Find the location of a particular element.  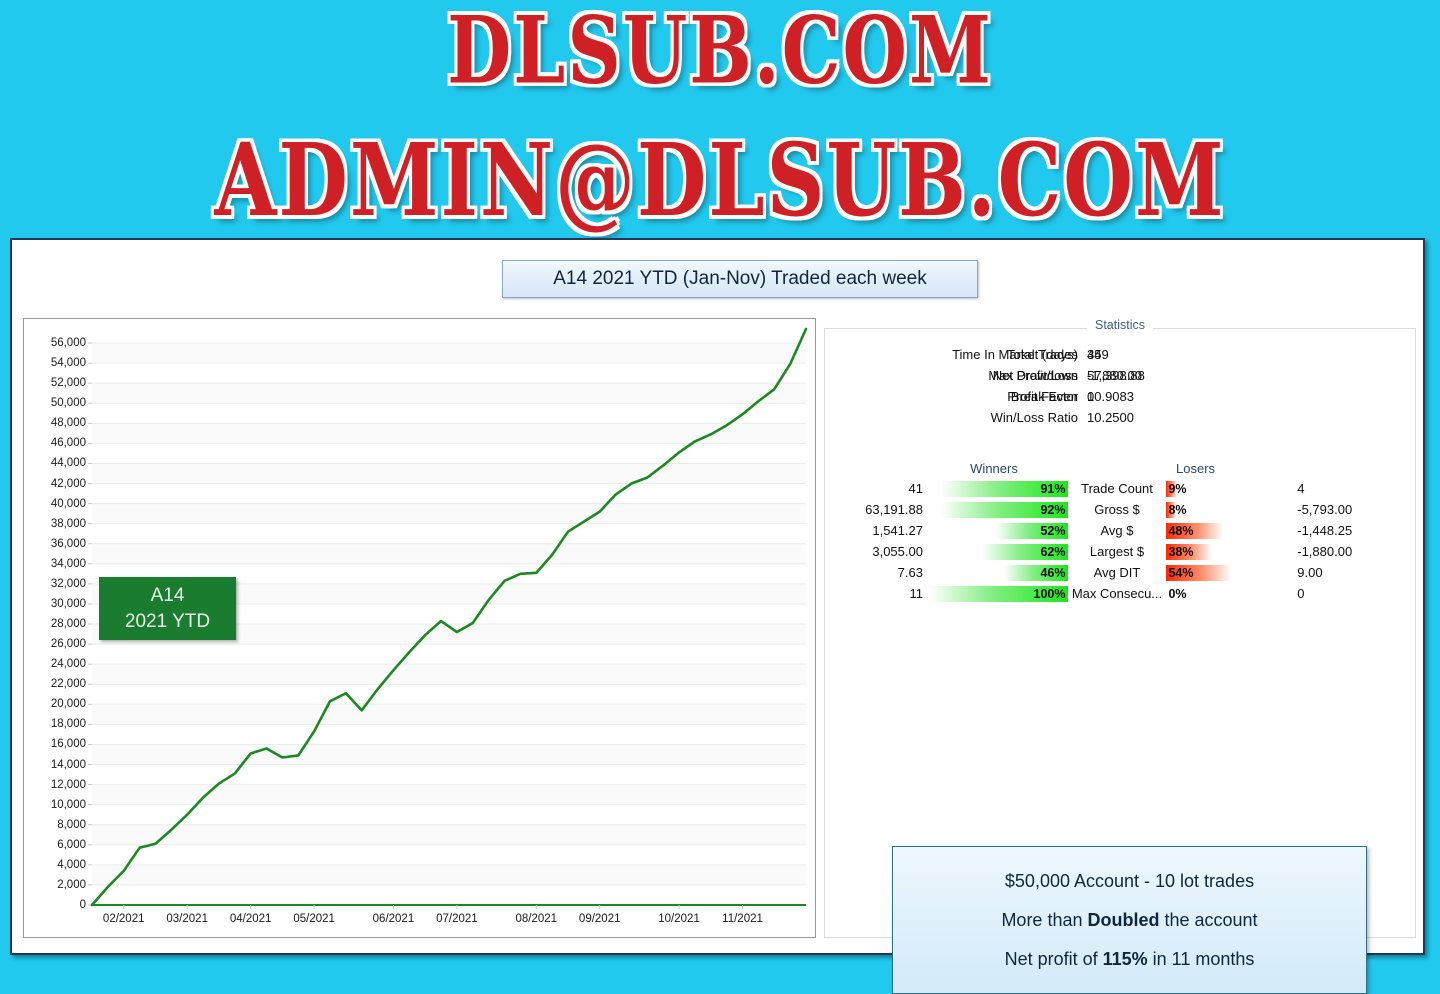

y-axis-tick-label: 40,000 is located at coordinates (68, 503).